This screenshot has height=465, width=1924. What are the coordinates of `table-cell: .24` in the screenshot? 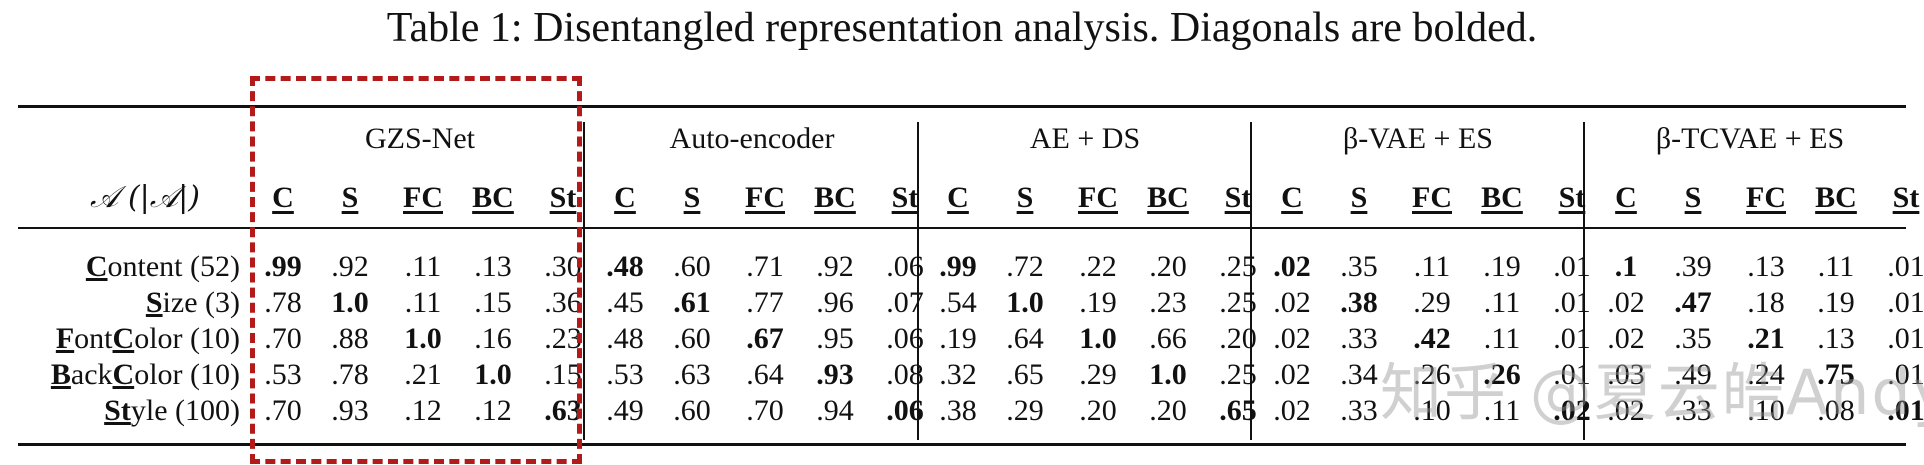 It's located at (1766, 374).